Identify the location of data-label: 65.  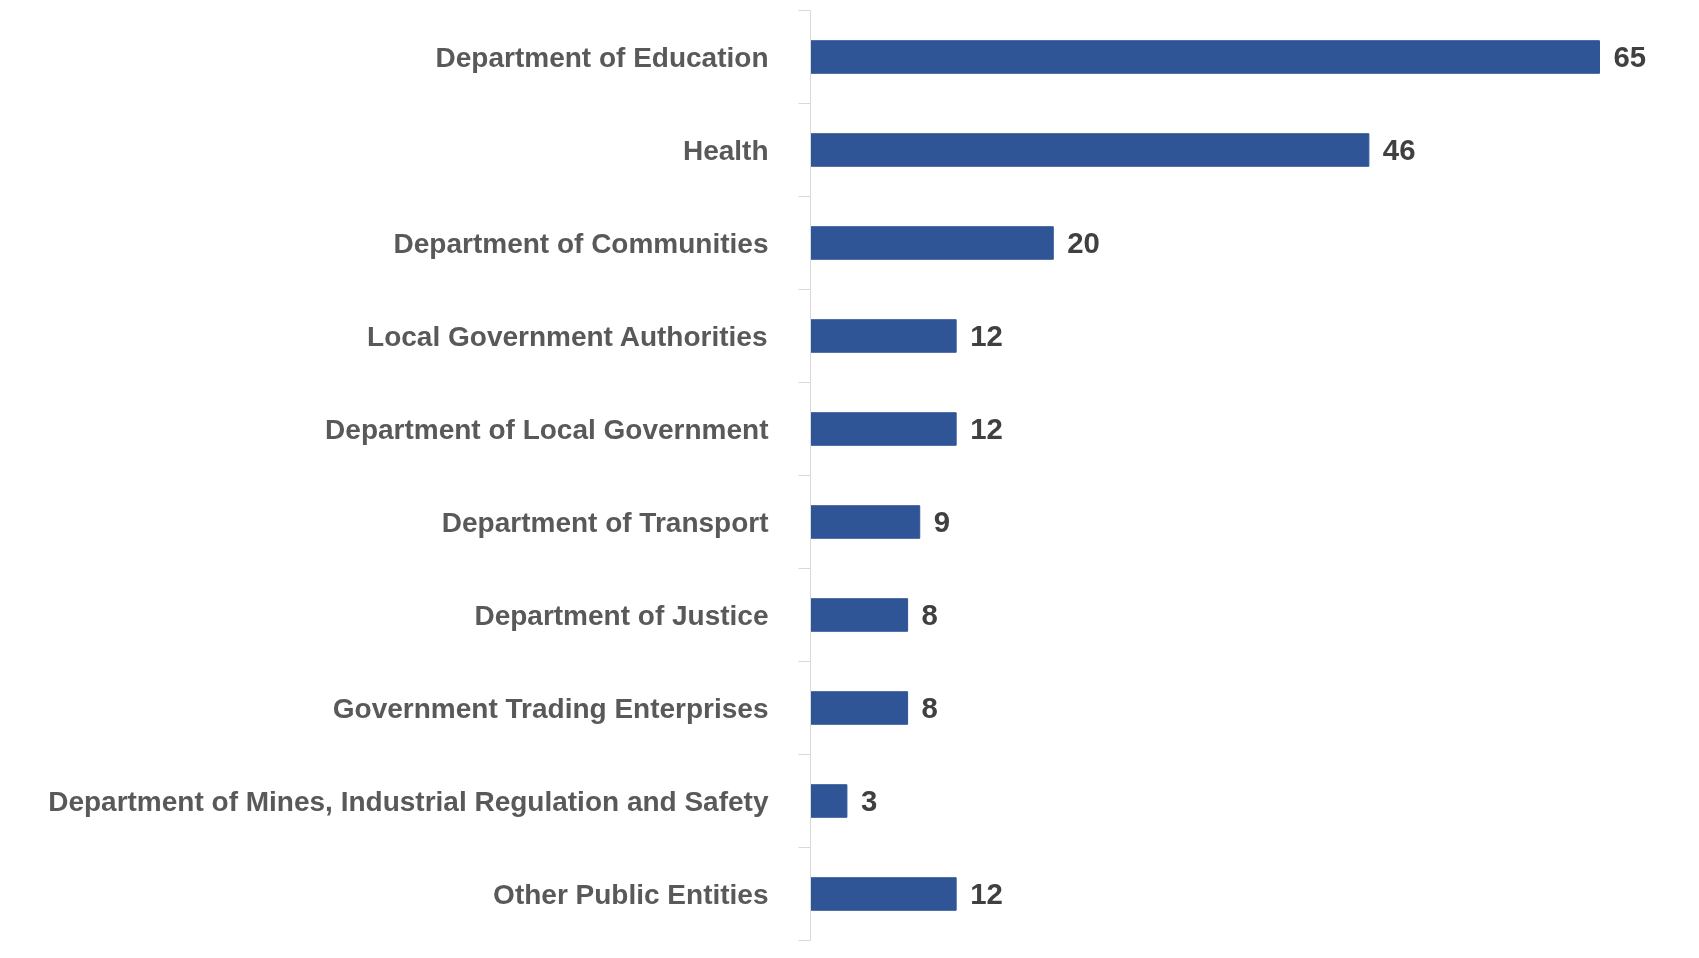
(1630, 56).